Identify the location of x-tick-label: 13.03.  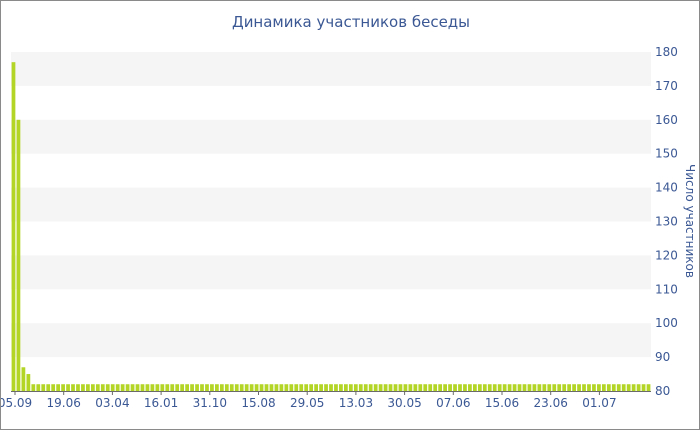
(356, 403).